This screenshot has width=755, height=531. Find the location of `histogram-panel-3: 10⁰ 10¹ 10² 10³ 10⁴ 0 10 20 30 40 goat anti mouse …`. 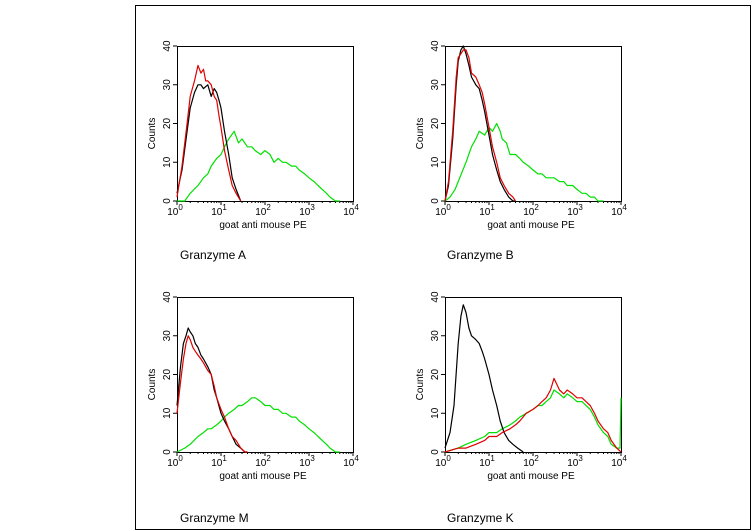

histogram-panel-3: 10⁰ 10¹ 10² 10³ 10⁴ 0 10 20 30 40 goat anti mouse … is located at coordinates (253, 386).